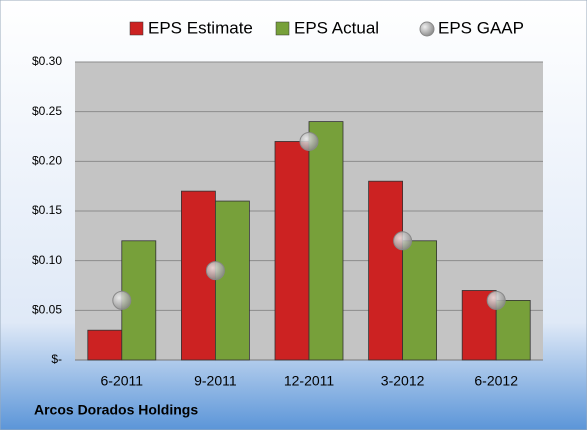 The image size is (587, 430). What do you see at coordinates (481, 27) in the screenshot?
I see `legend-label: EPS GAAP` at bounding box center [481, 27].